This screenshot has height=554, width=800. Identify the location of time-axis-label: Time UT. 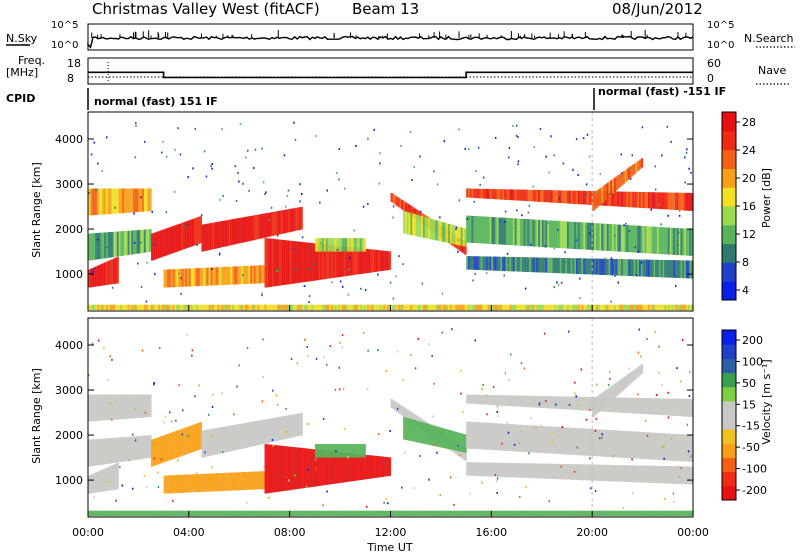
(389, 547).